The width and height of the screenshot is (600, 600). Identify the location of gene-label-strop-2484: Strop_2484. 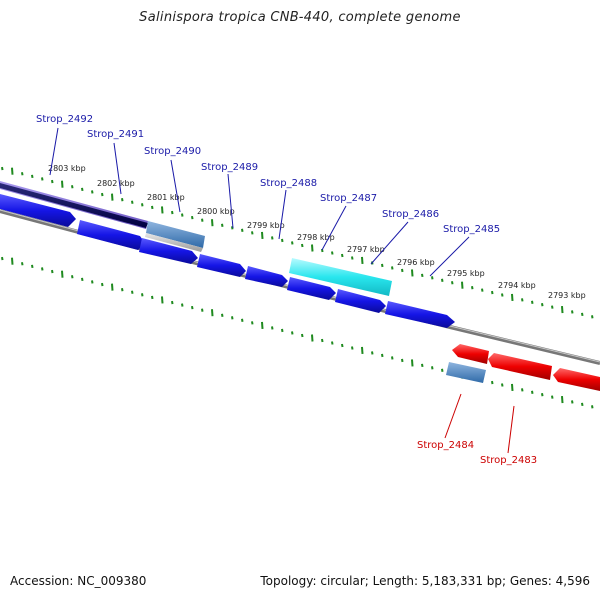
(445, 445).